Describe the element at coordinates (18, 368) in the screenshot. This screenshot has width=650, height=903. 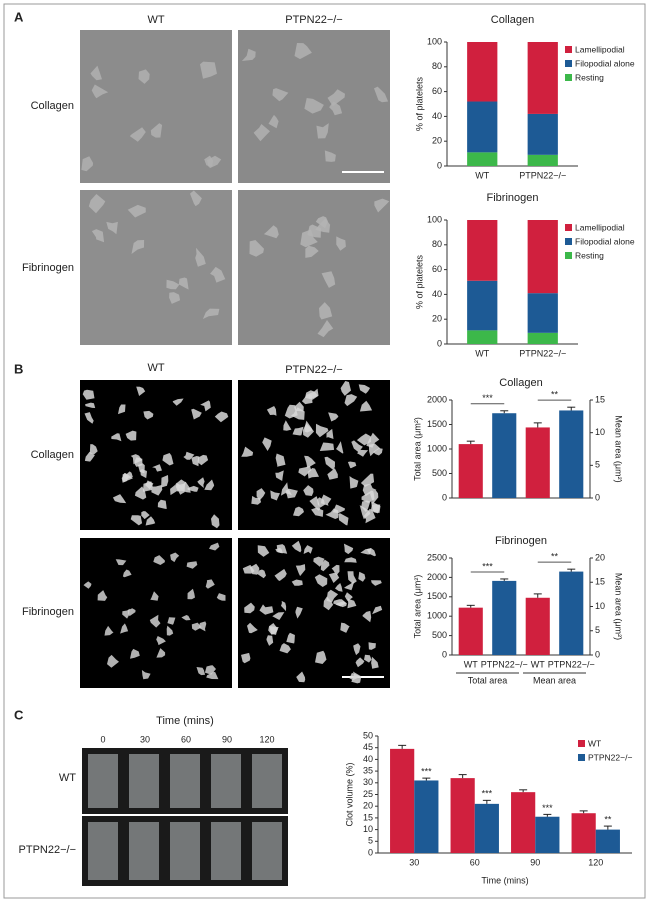
I see `panel-label: B` at that location.